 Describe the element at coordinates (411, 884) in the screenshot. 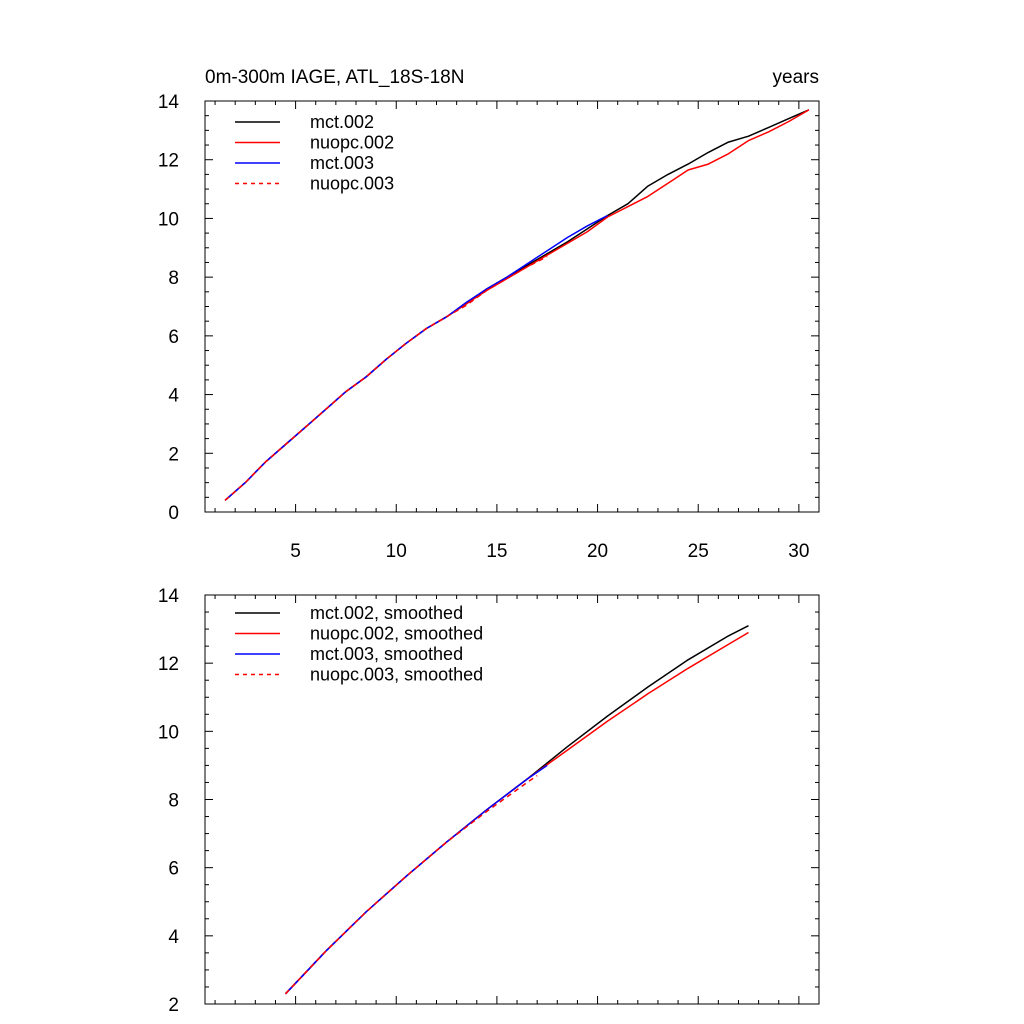

I see `series-line-nuopc-003-smoothed` at that location.